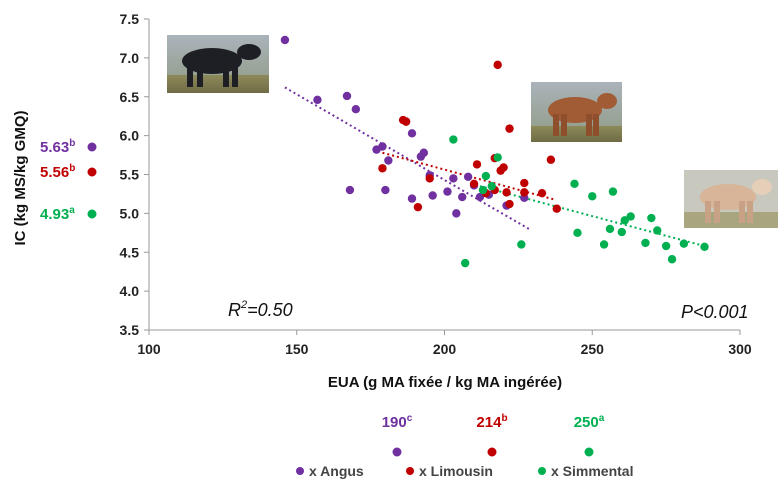  Describe the element at coordinates (397, 452) in the screenshot. I see `angus-mean-eua-marker` at that location.